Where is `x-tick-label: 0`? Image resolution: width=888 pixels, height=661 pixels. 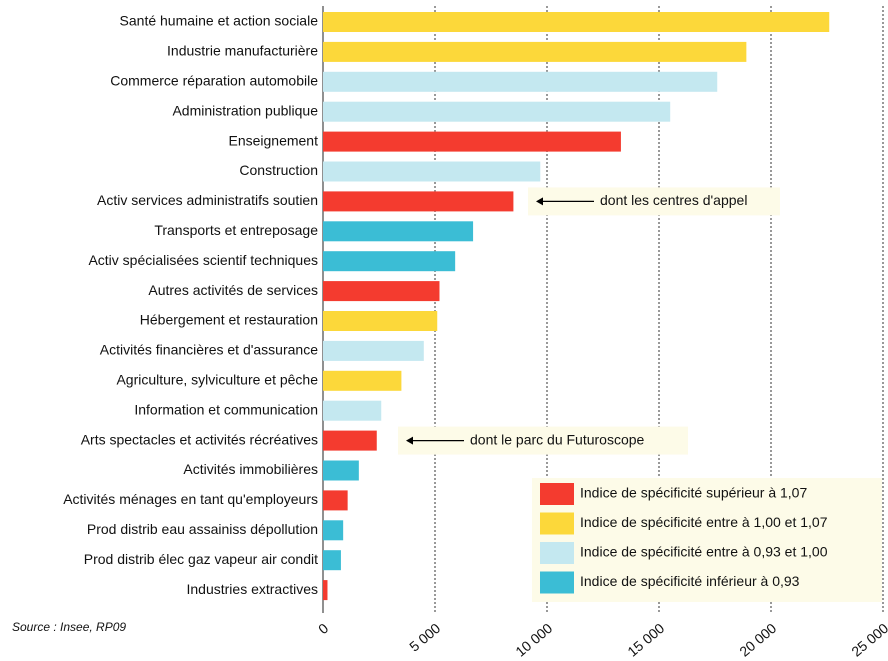
x-tick-label: 0 is located at coordinates (323, 628).